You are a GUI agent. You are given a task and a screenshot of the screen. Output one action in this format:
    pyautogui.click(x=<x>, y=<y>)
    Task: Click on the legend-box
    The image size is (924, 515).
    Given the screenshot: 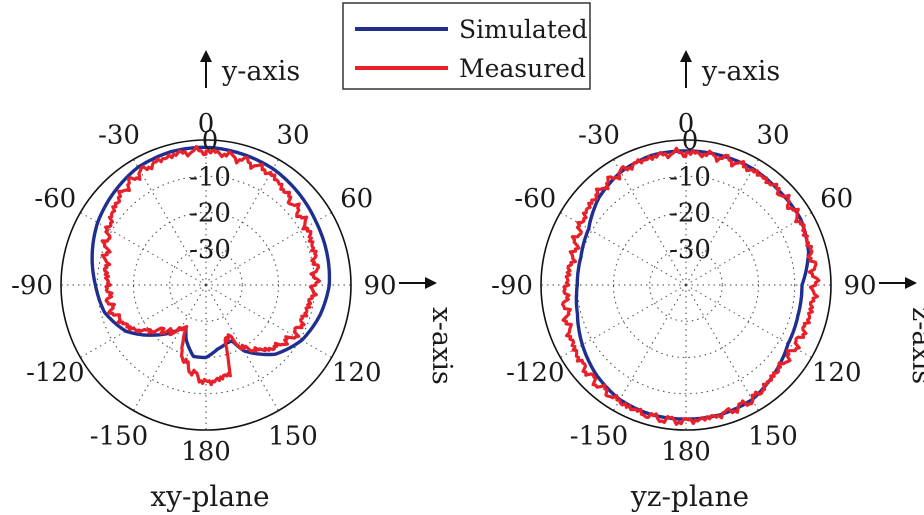 What is the action you would take?
    pyautogui.click(x=466, y=46)
    